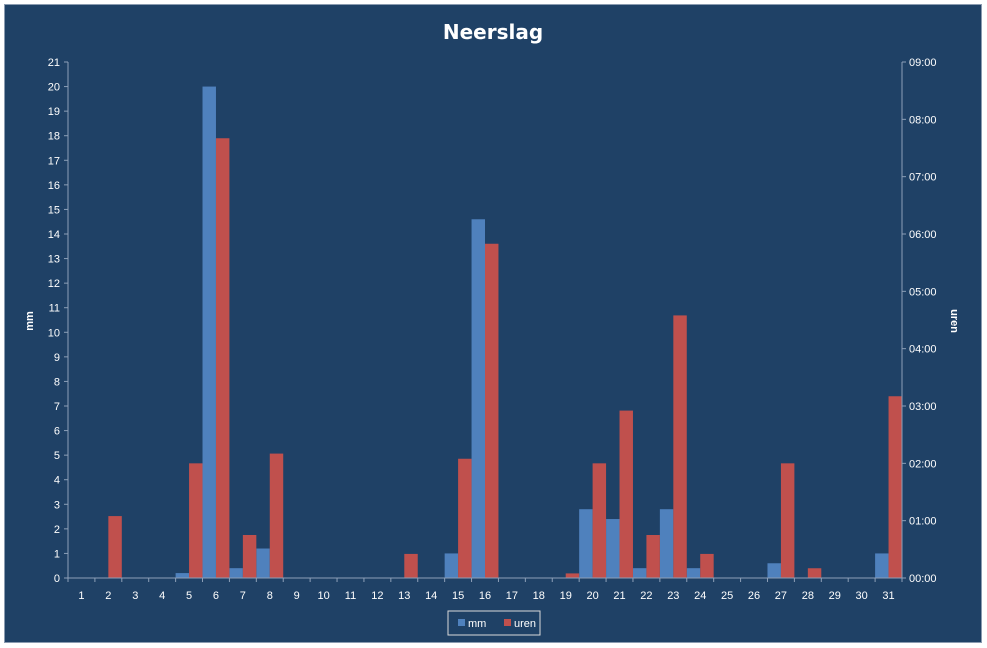 The image size is (987, 648). Describe the element at coordinates (81, 596) in the screenshot. I see `x-tick-label: 1` at that location.